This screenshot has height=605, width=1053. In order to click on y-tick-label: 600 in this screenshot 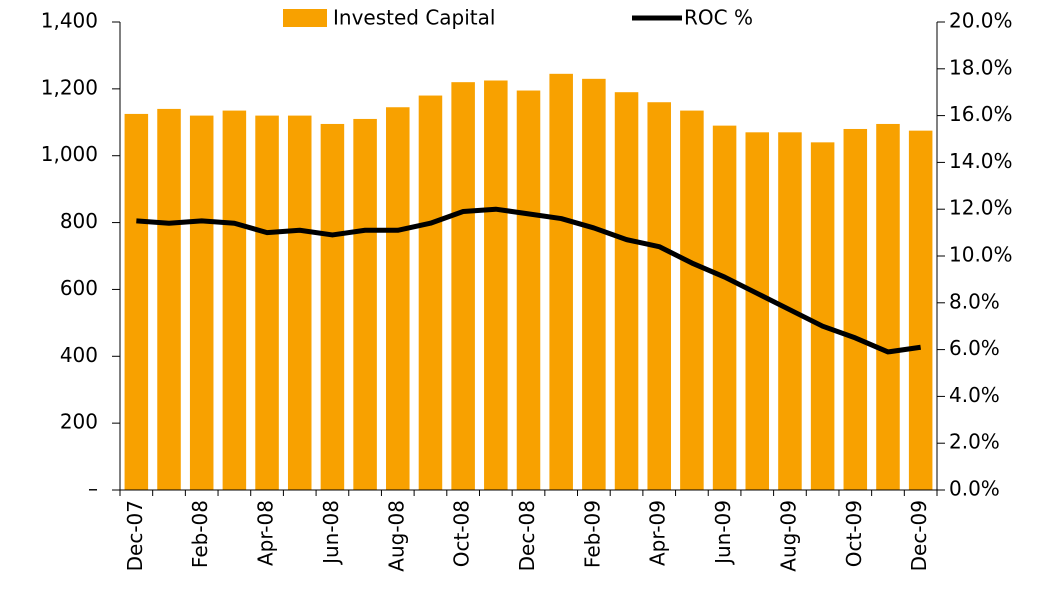, I will do `click(79, 288)`.